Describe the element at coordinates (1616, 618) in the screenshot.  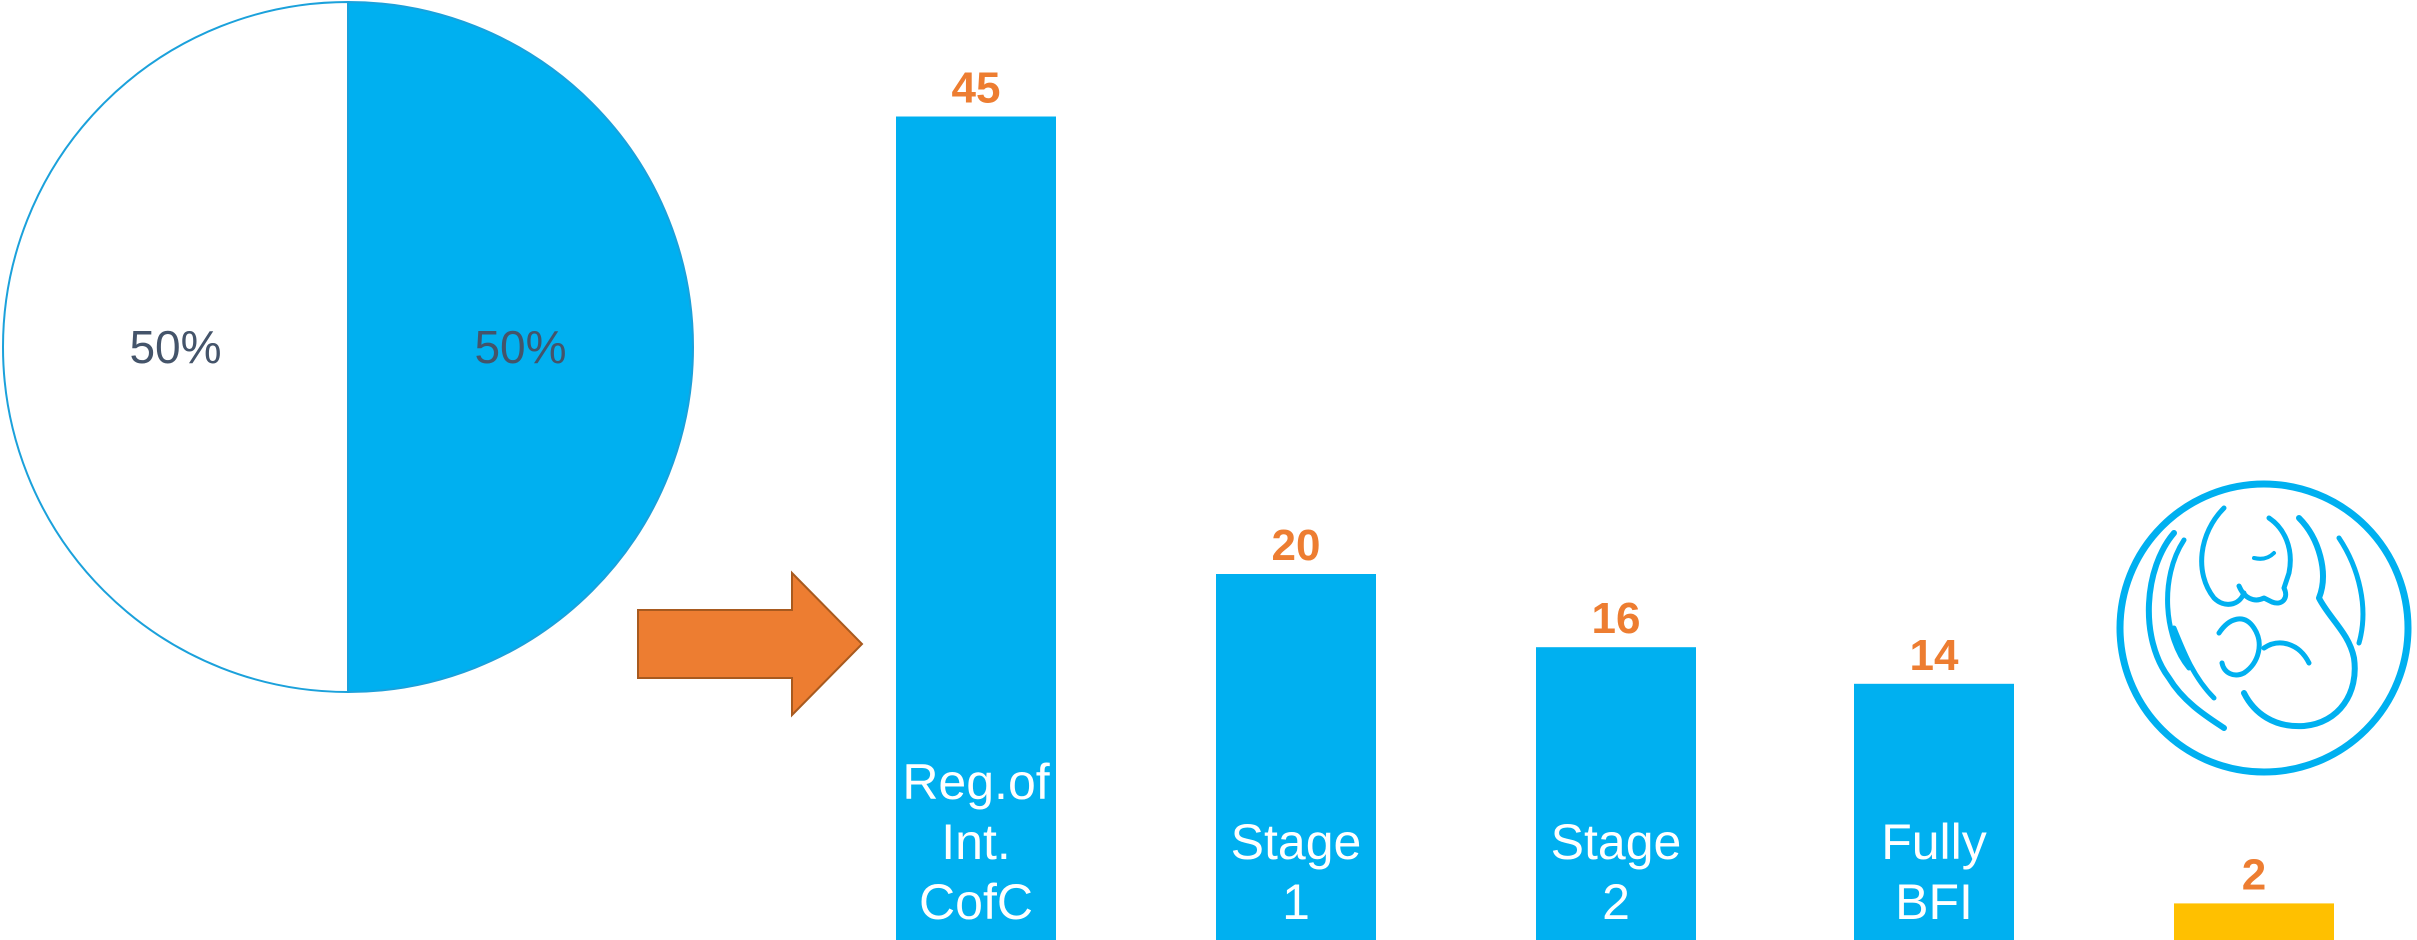
I see `bar-value-label-2: 16` at that location.